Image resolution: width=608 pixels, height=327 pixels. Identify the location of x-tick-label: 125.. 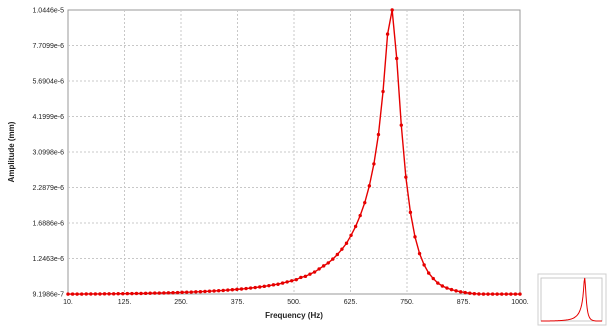
(125, 302).